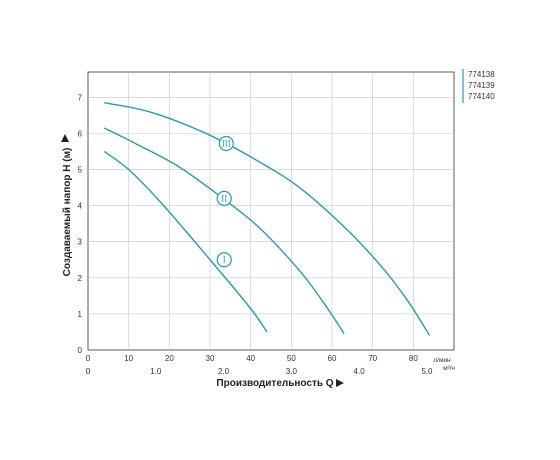 The width and height of the screenshot is (560, 460). What do you see at coordinates (291, 358) in the screenshot?
I see `x-tick-label-lpm: 50` at bounding box center [291, 358].